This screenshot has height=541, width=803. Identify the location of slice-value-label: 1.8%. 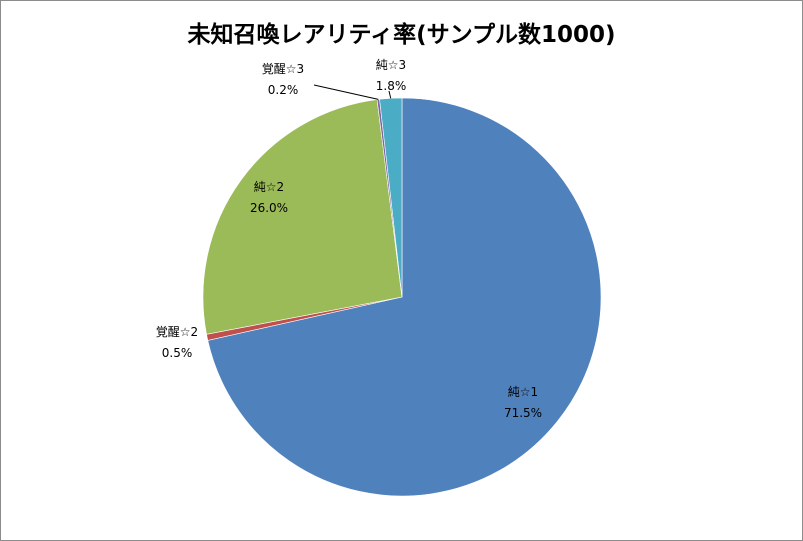
(391, 86).